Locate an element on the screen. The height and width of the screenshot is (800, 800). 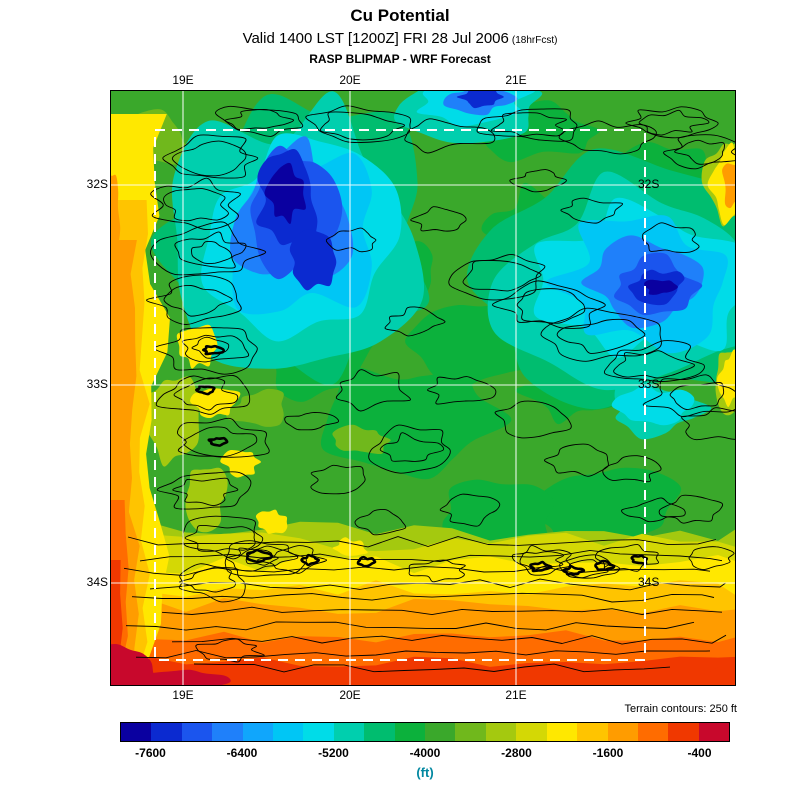
x-tick-top-21E: 21E is located at coordinates (516, 80).